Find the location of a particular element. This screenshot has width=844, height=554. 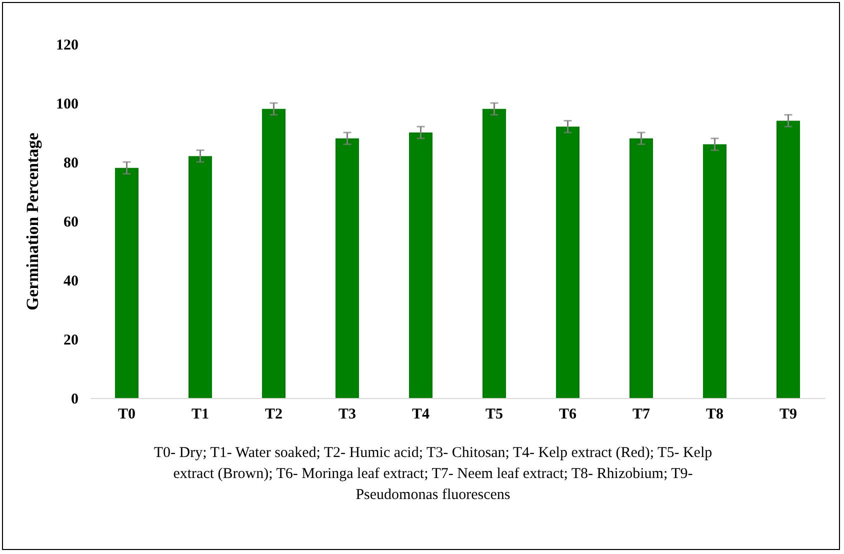

y-tick-label: 20 is located at coordinates (71, 340).